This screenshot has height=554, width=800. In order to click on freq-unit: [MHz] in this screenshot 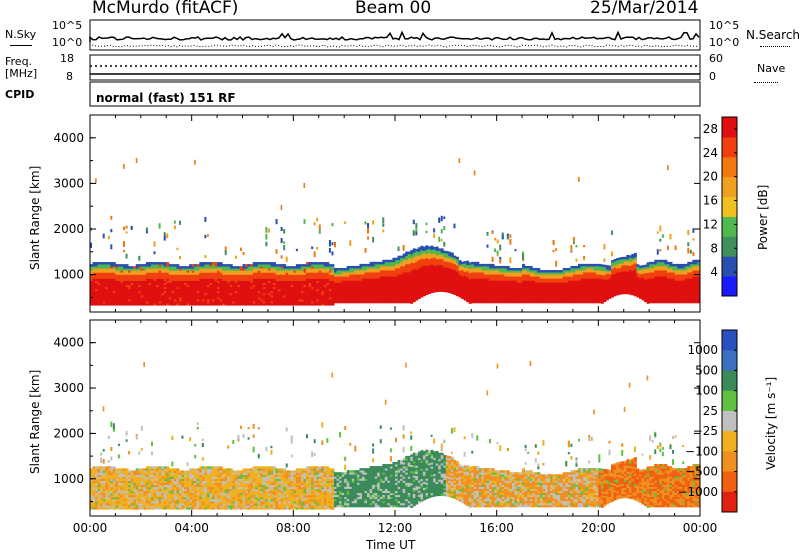, I will do `click(21, 73)`.